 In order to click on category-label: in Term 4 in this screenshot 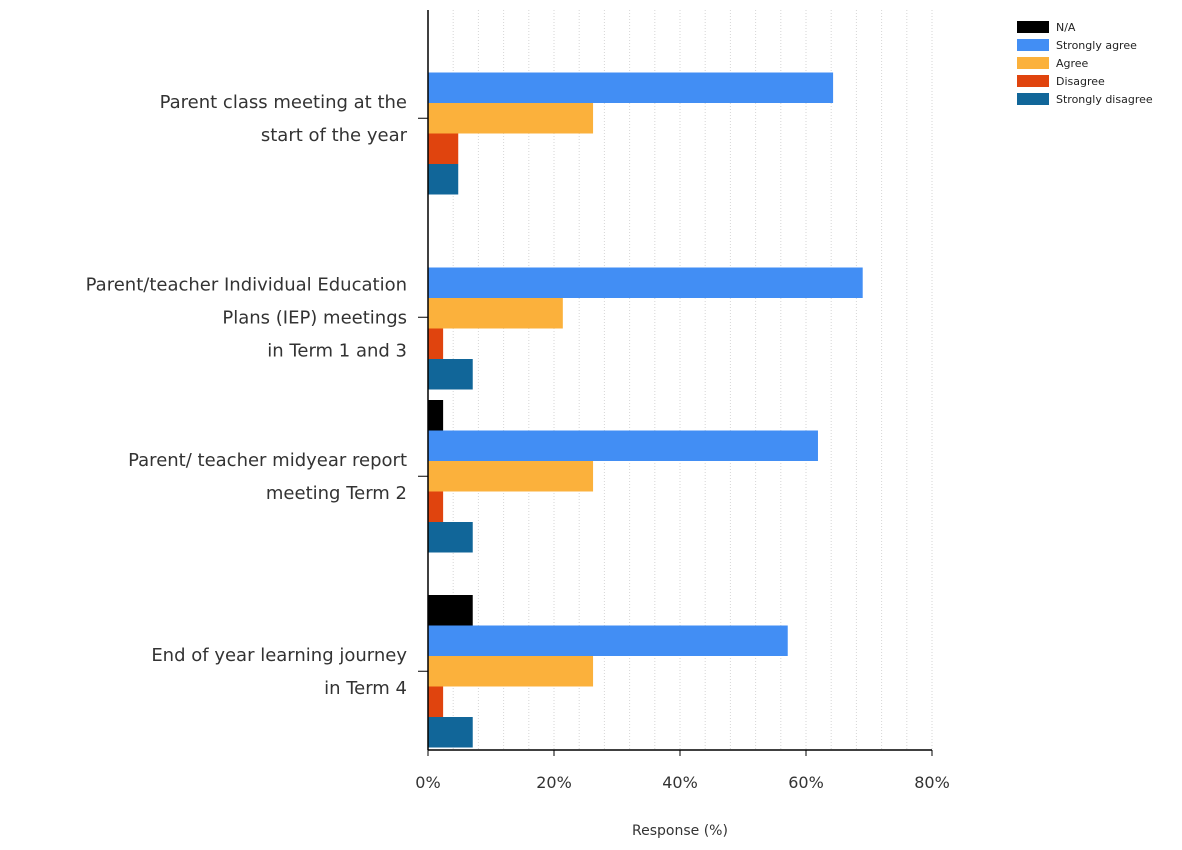, I will do `click(365, 688)`.